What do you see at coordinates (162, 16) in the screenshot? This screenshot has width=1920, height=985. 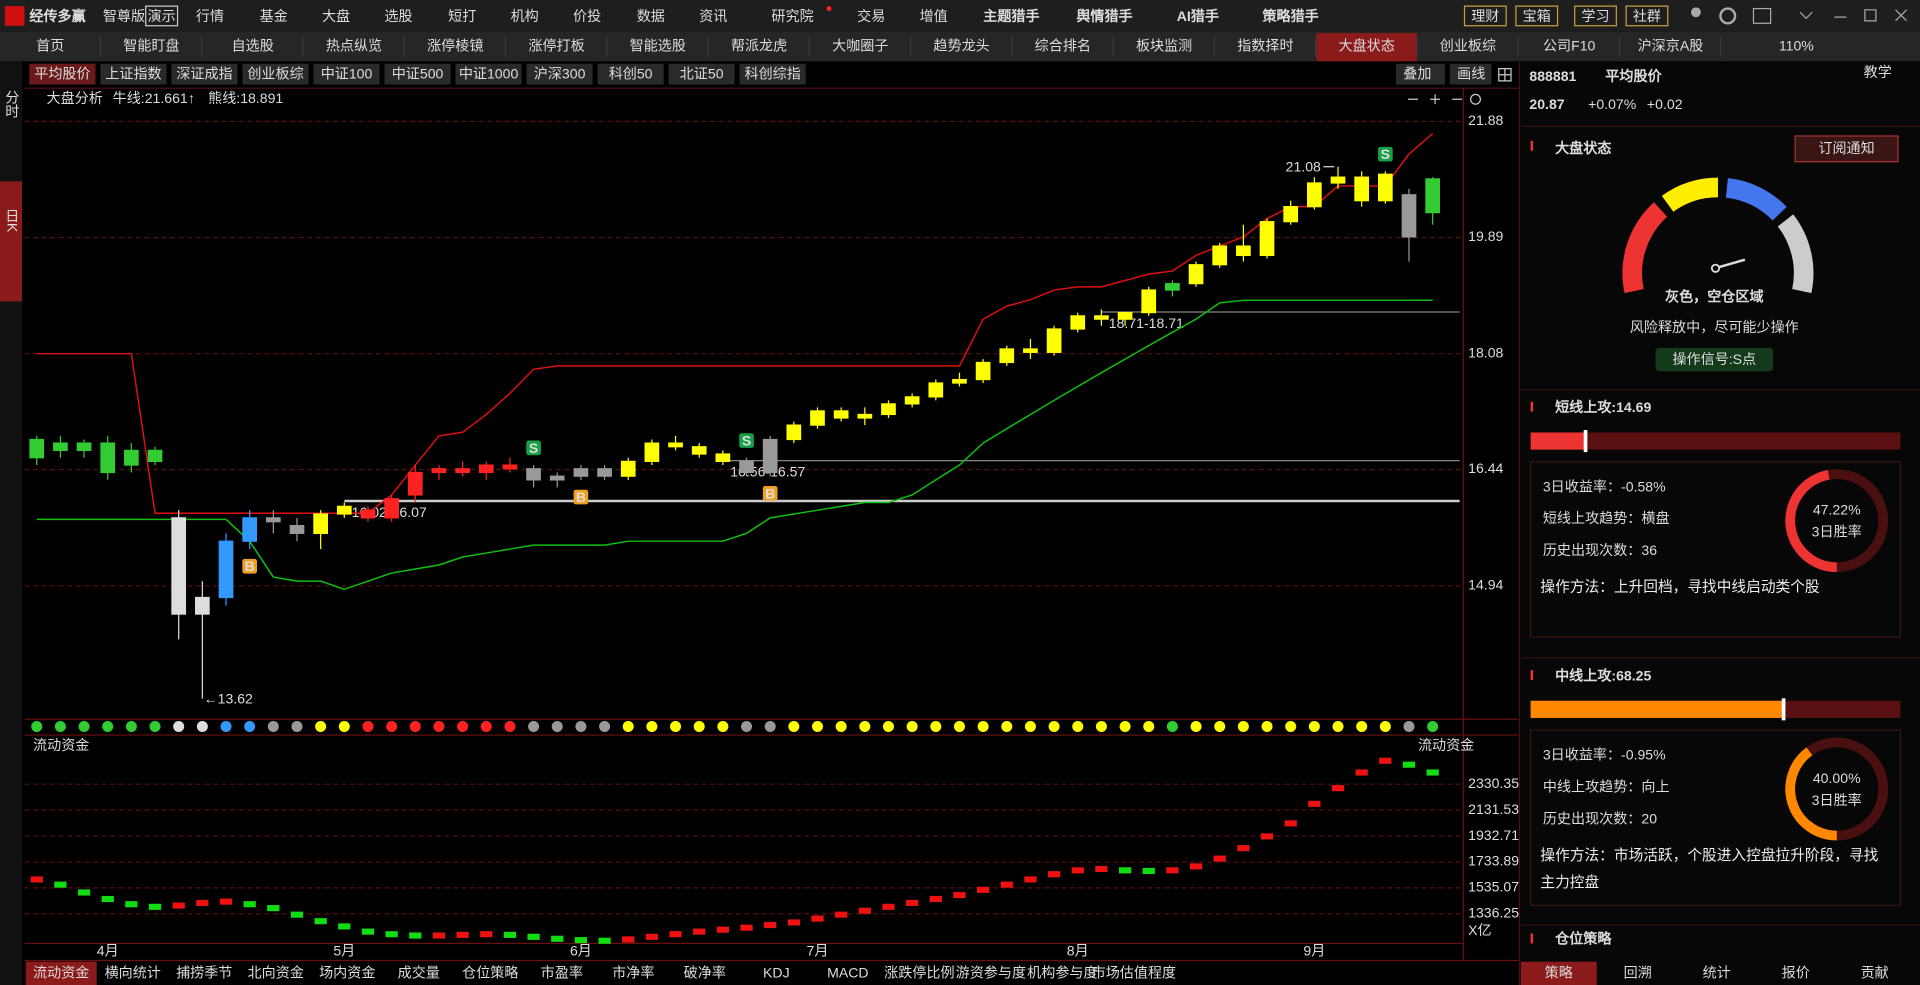 I see `demo-label: 演示` at bounding box center [162, 16].